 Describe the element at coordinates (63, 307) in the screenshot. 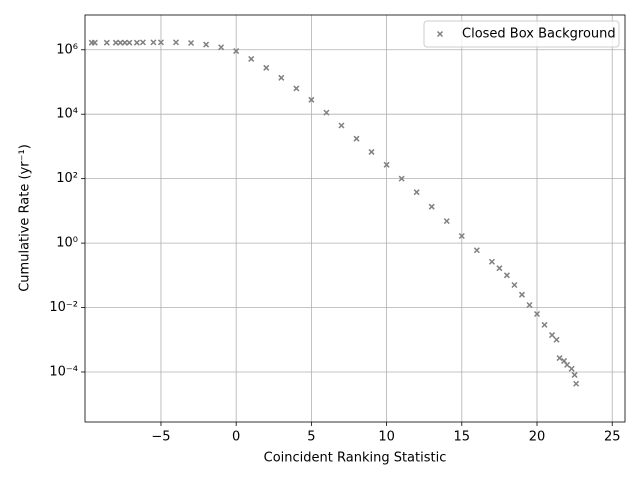

I see `y-tick-label: 10⁻²` at that location.